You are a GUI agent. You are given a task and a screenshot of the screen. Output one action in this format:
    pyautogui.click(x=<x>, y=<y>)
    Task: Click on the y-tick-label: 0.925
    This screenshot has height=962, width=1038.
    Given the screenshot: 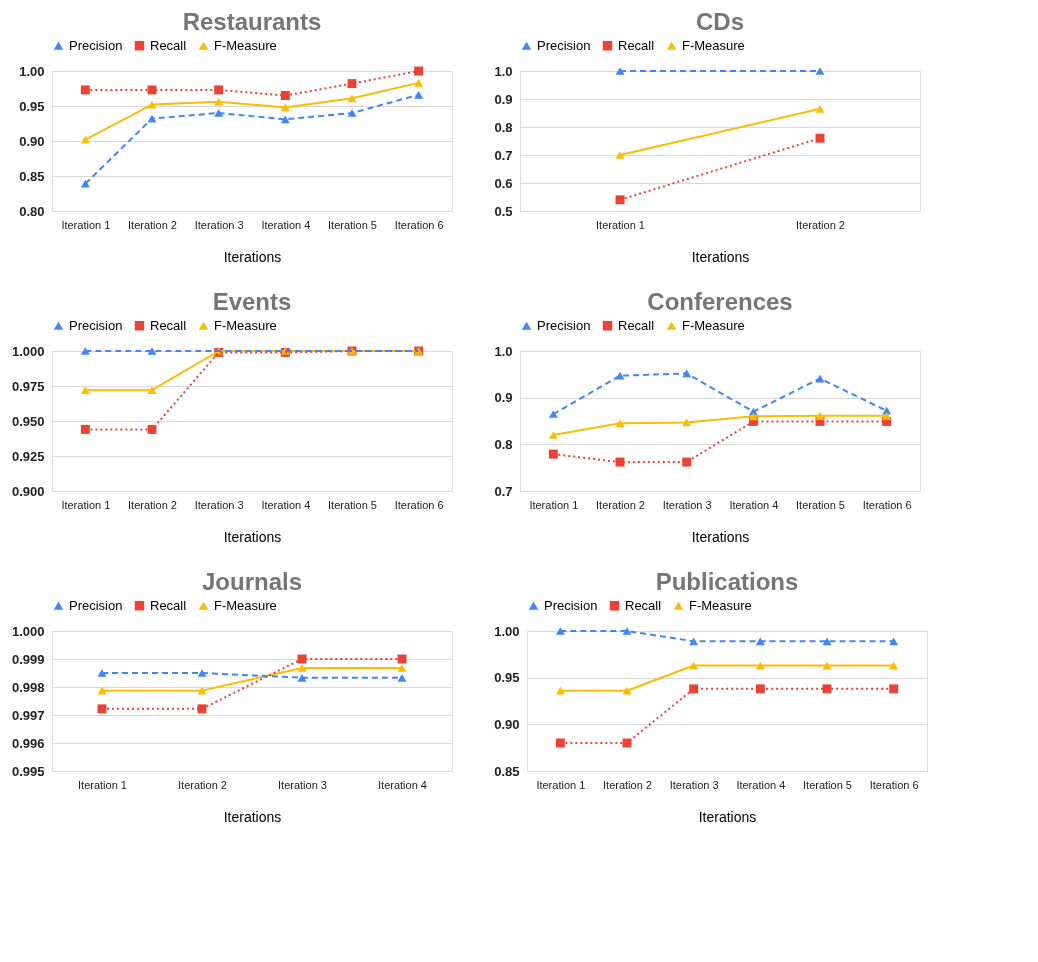 What is the action you would take?
    pyautogui.click(x=28, y=456)
    